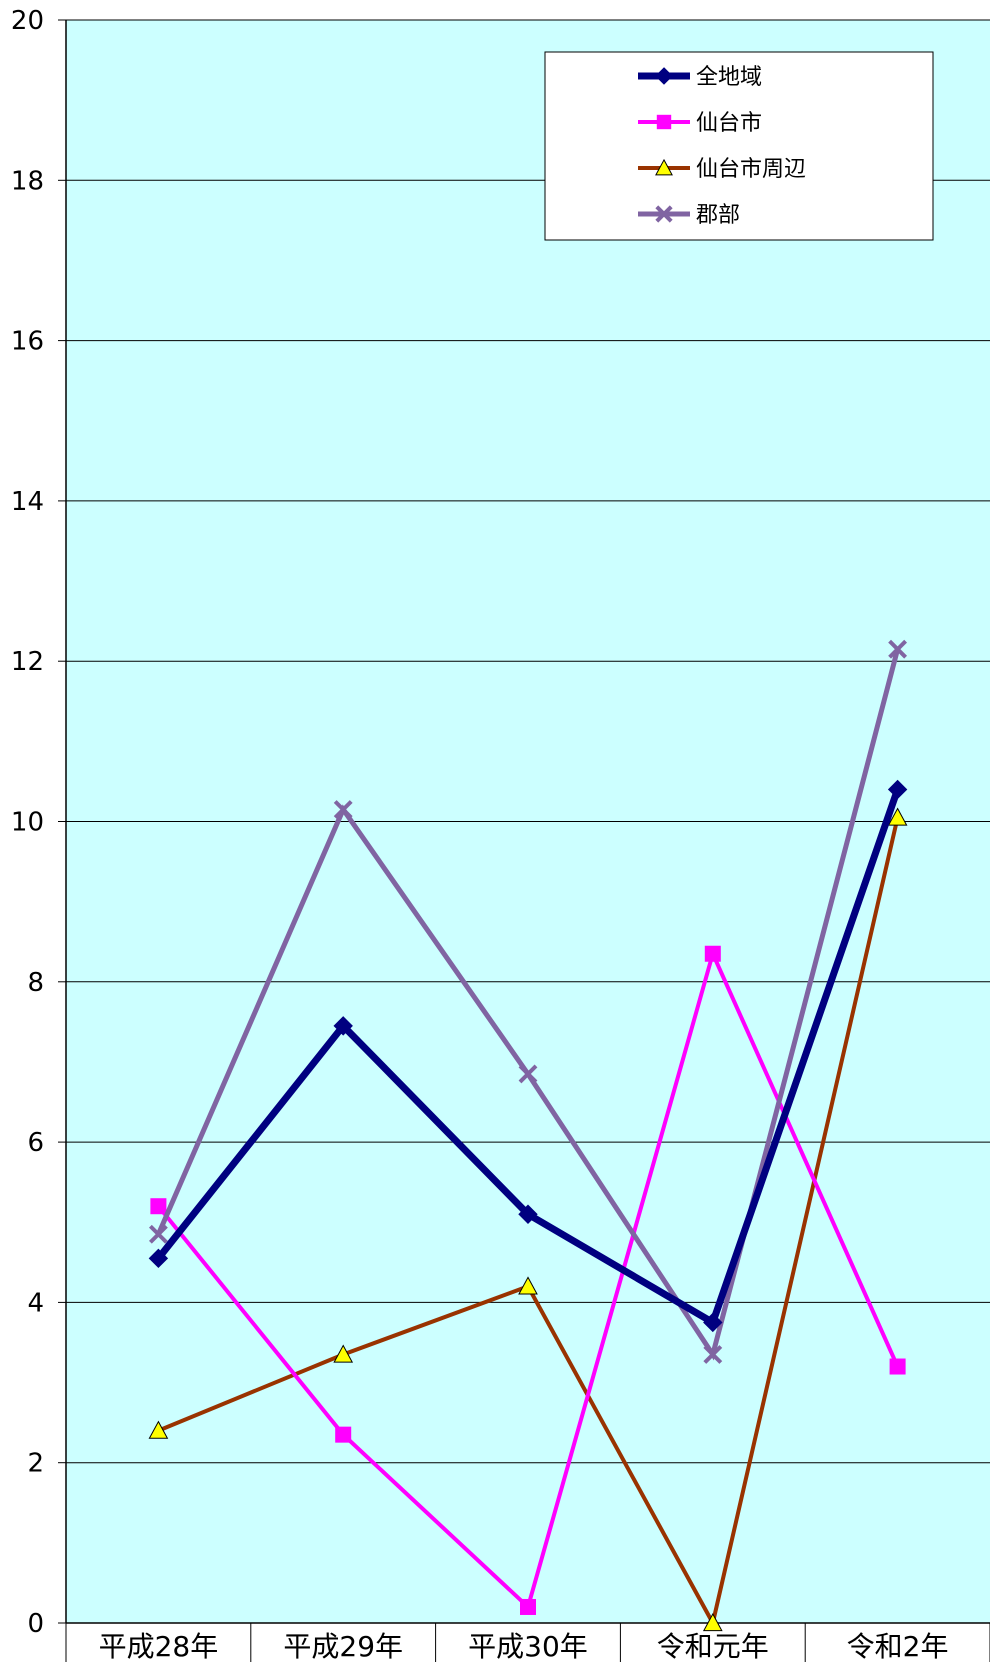 This screenshot has height=1662, width=990. Describe the element at coordinates (751, 169) in the screenshot. I see `legend-label: 仙台市周辺` at that location.